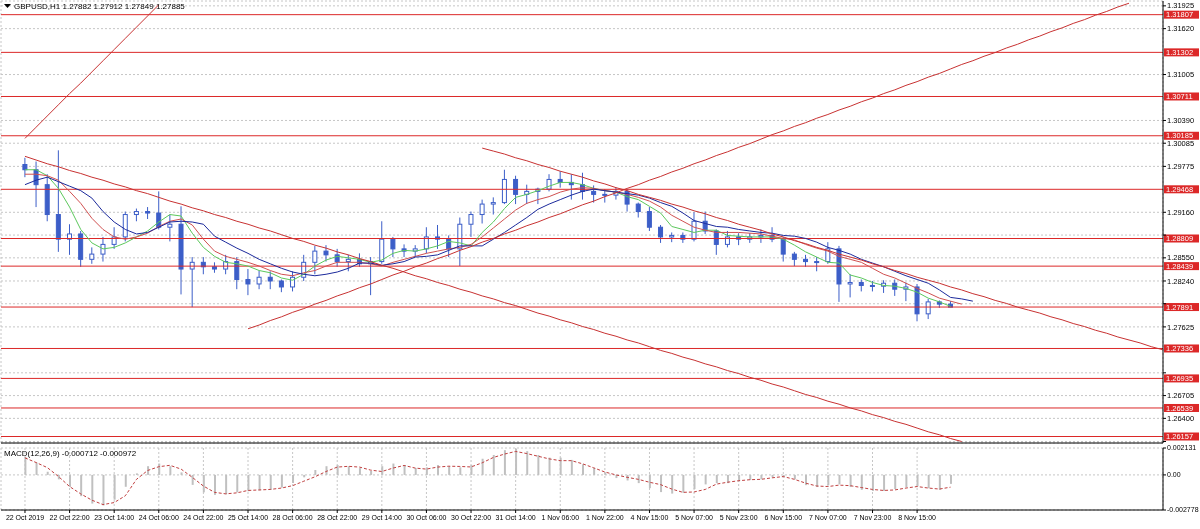  Describe the element at coordinates (70, 453) in the screenshot. I see `chart-title: MACD(12,26,9) -0.000712 -0.000972` at that location.